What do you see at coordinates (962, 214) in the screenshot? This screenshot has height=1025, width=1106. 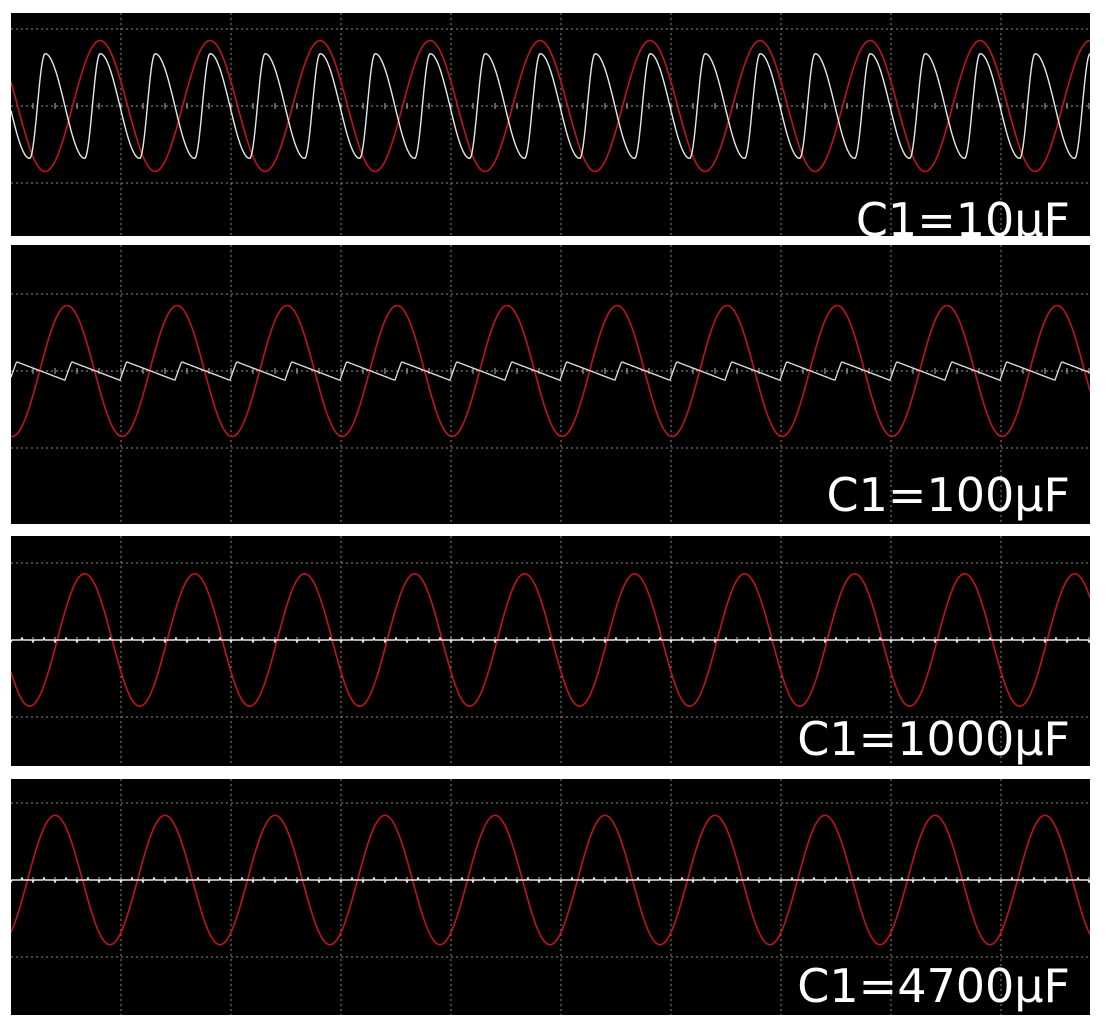 I see `capacitor-label: C1=10μF` at bounding box center [962, 214].